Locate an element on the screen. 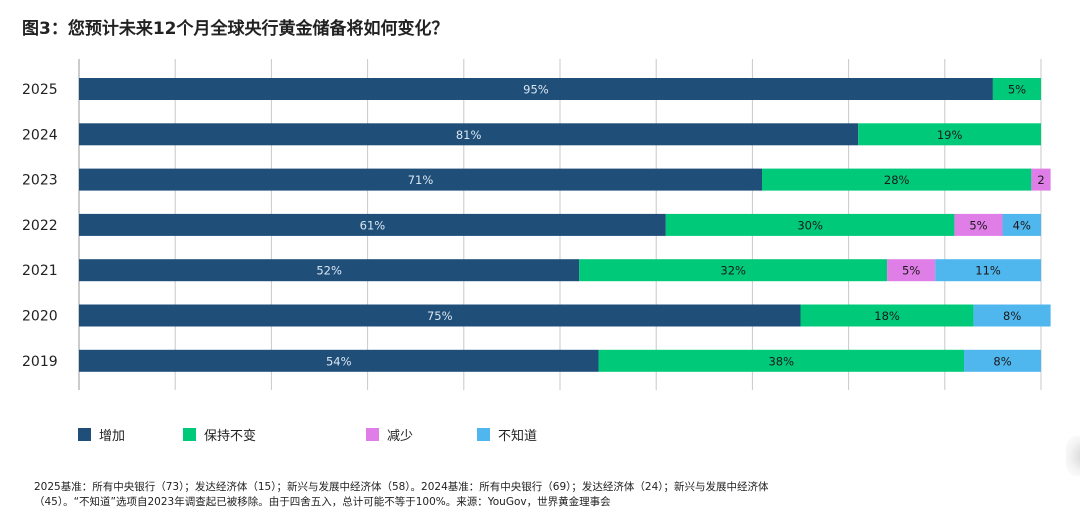 The height and width of the screenshot is (528, 1080). data-label-2021-s0: 52% is located at coordinates (329, 271).